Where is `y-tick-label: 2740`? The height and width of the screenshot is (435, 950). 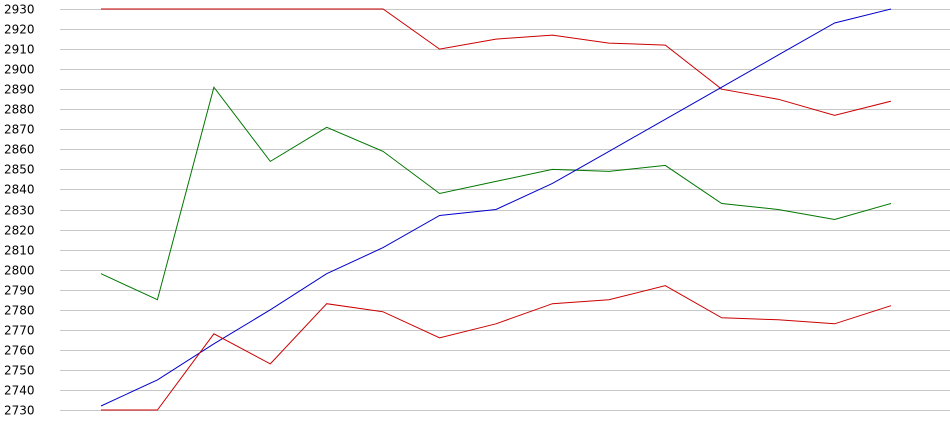
y-tick-label: 2740 is located at coordinates (19, 391).